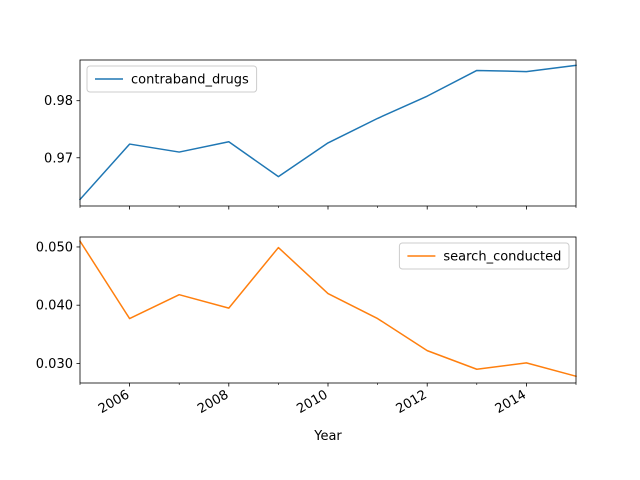  What do you see at coordinates (190, 80) in the screenshot?
I see `legend-label: contraband_drugs` at bounding box center [190, 80].